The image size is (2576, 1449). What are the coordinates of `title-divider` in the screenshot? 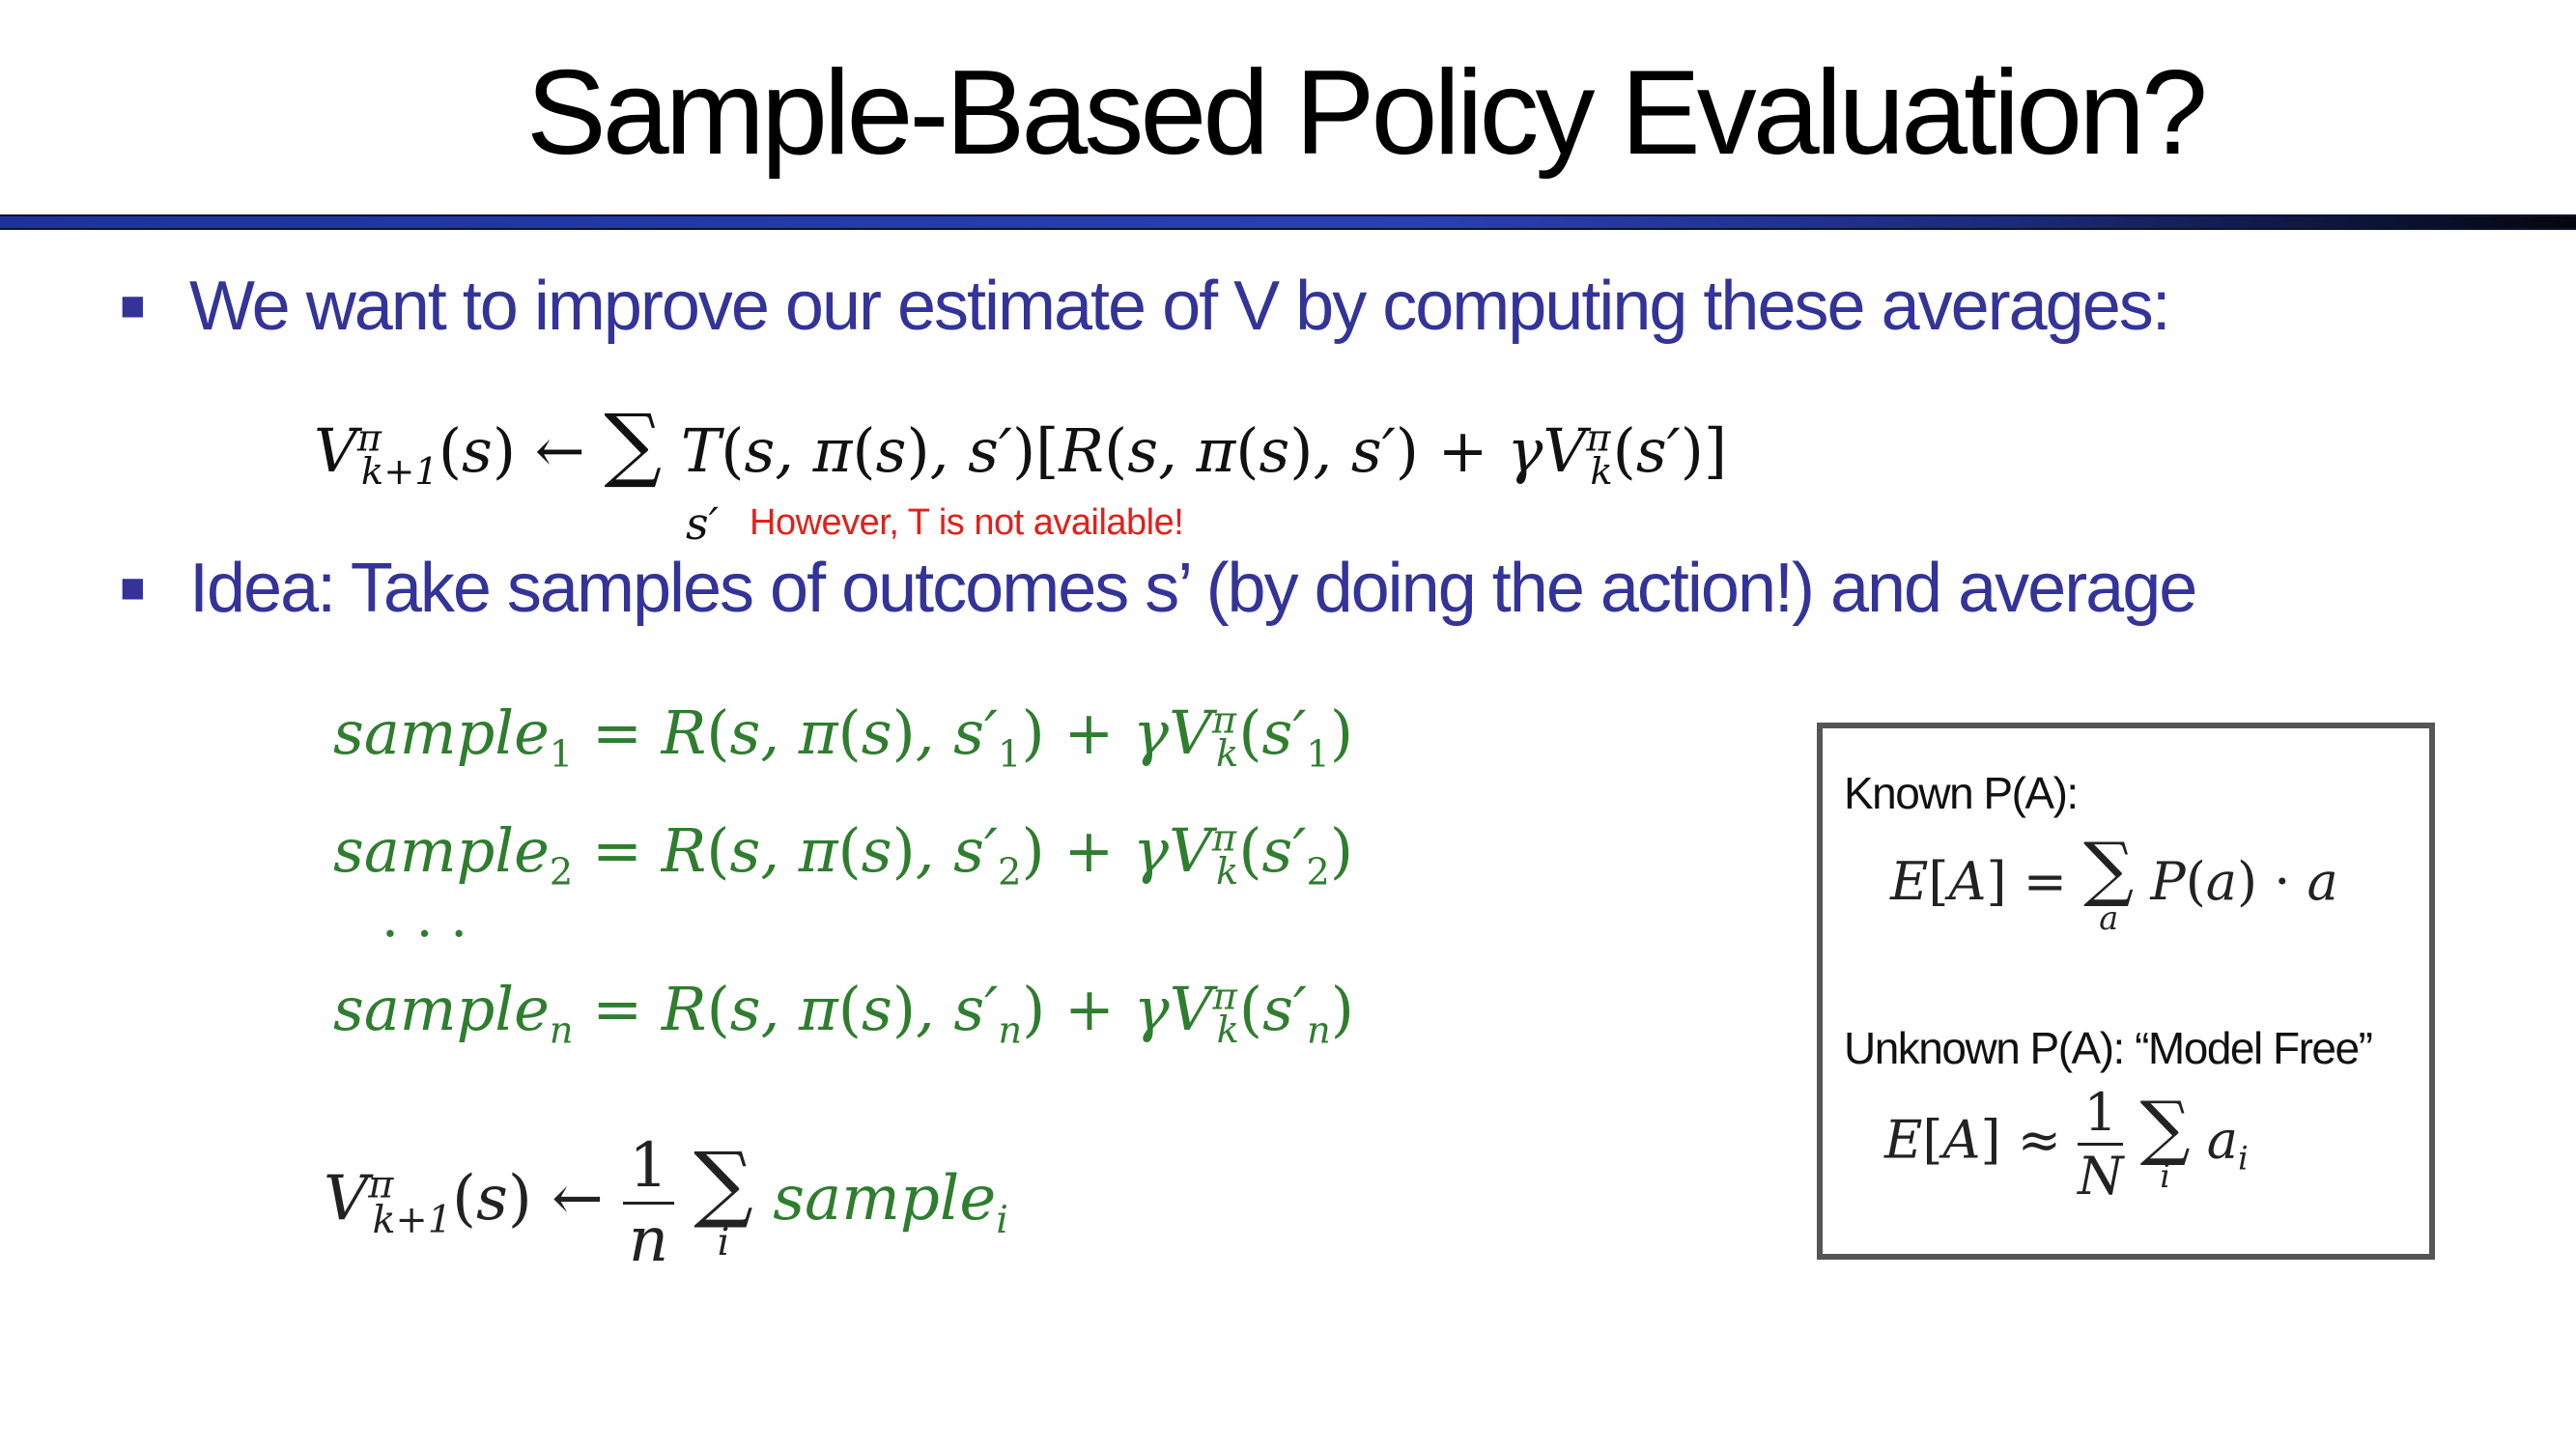 It's located at (1288, 222).